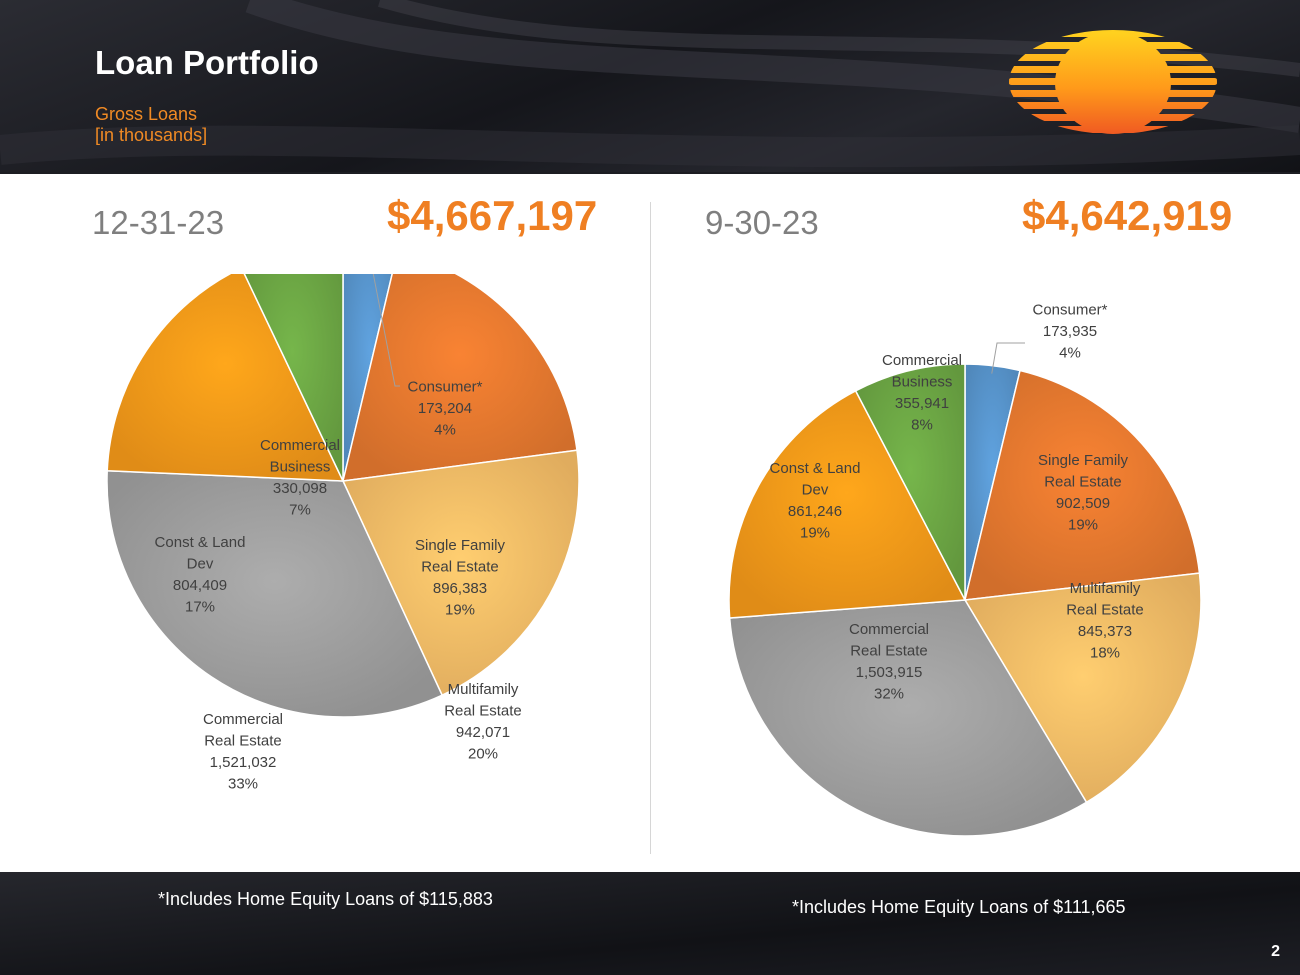 Image resolution: width=1300 pixels, height=975 pixels. What do you see at coordinates (367, 378) in the screenshot?
I see `pie-slice-consumer` at bounding box center [367, 378].